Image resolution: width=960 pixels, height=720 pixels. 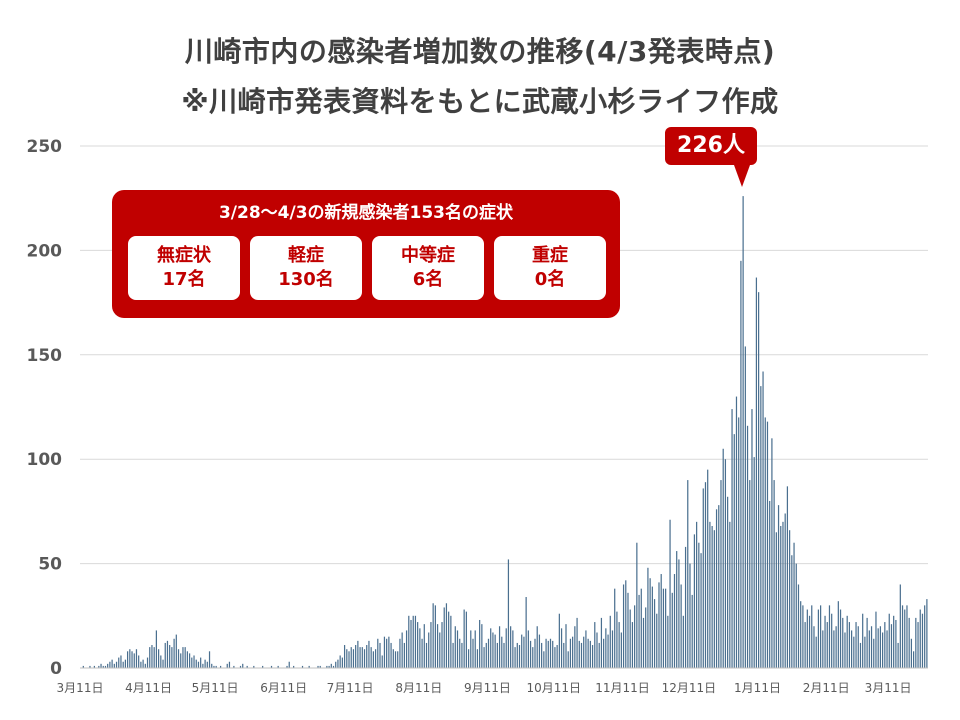 What do you see at coordinates (826, 688) in the screenshot?
I see `x-tick-label: 2月11日` at bounding box center [826, 688].